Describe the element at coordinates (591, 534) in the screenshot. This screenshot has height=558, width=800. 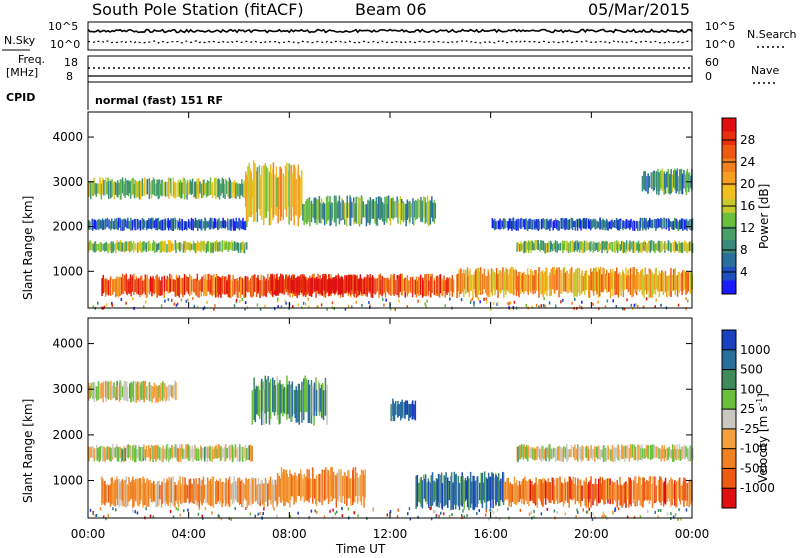
I see `x-tick-label: 20:00` at that location.